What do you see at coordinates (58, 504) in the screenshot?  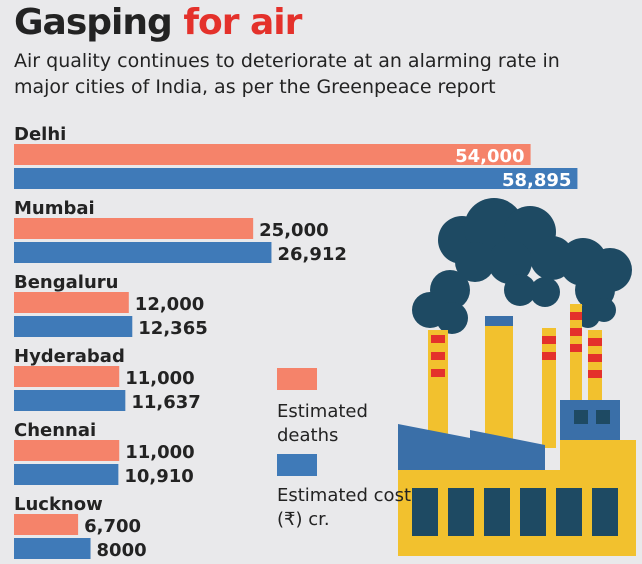 I see `city-label-lucknow: Lucknow` at bounding box center [58, 504].